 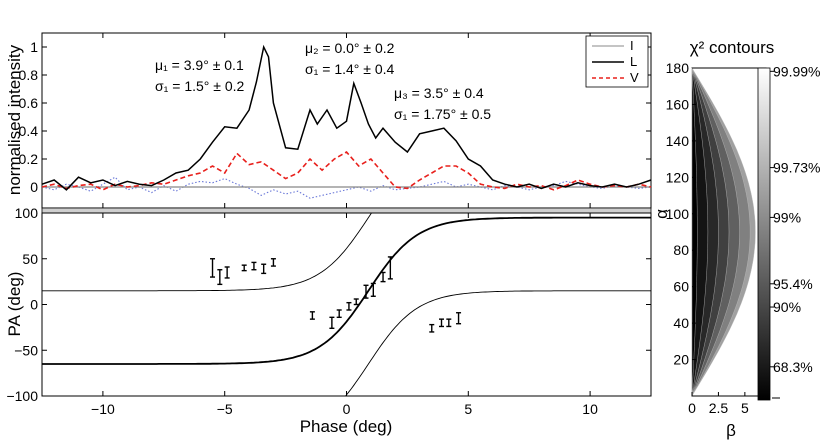 What do you see at coordinates (661, 214) in the screenshot?
I see `chi2-y-label: α` at bounding box center [661, 214].